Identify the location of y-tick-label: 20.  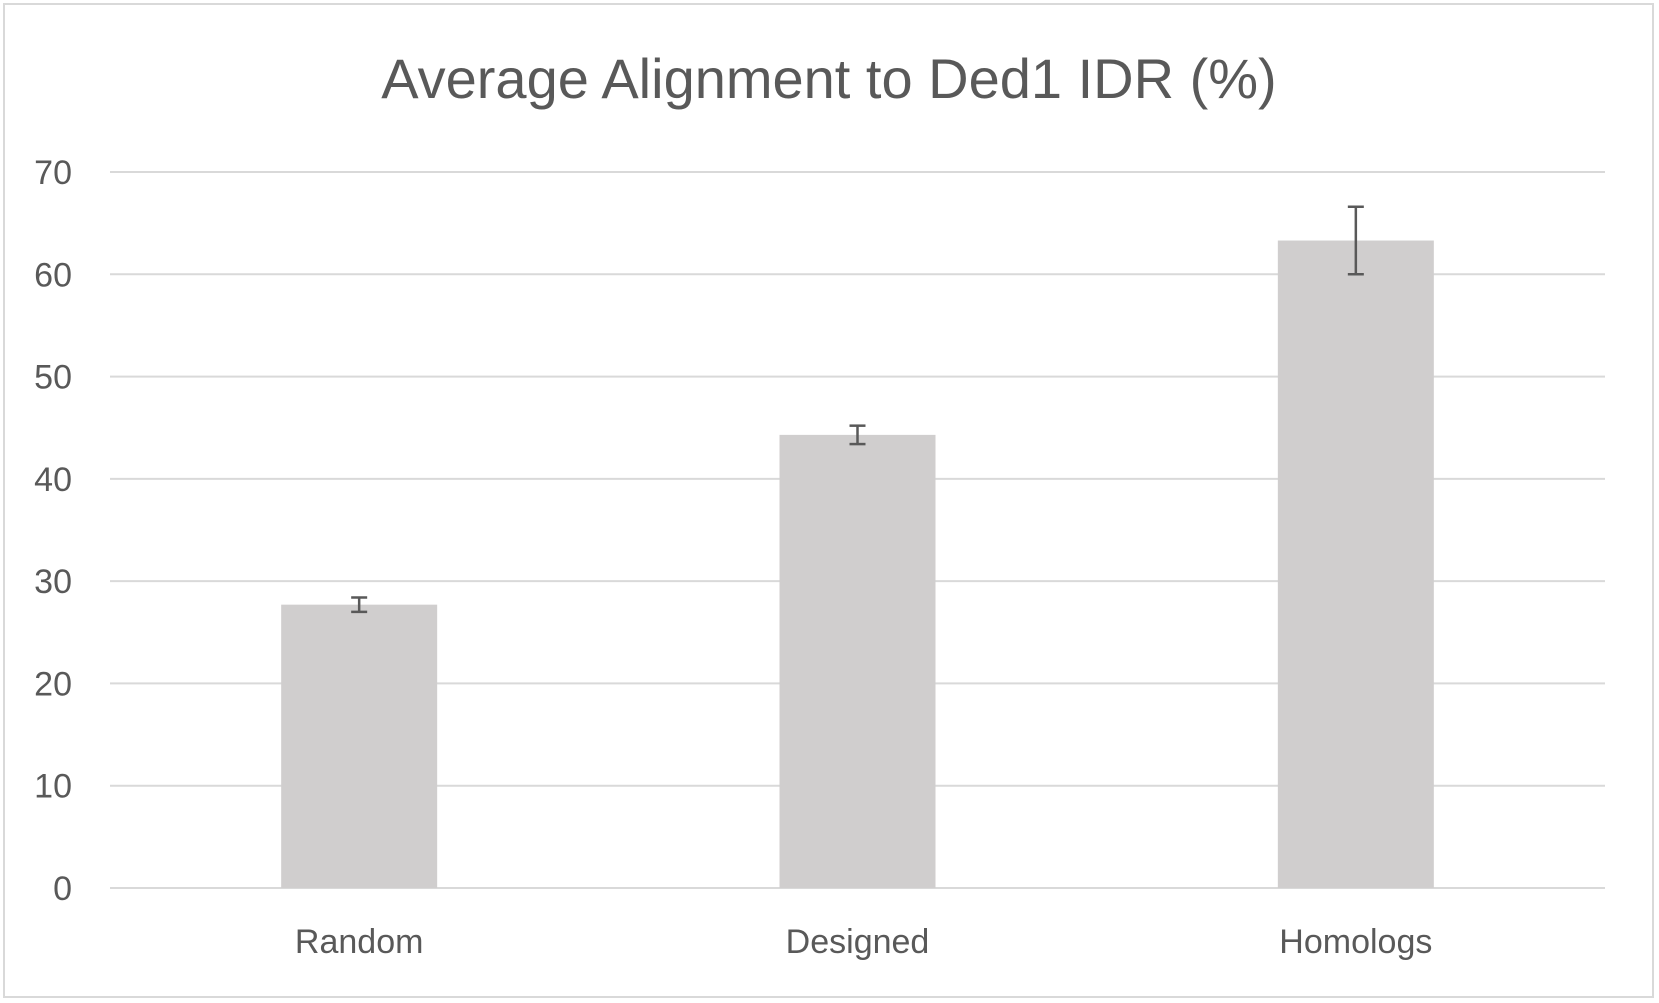
(53, 684).